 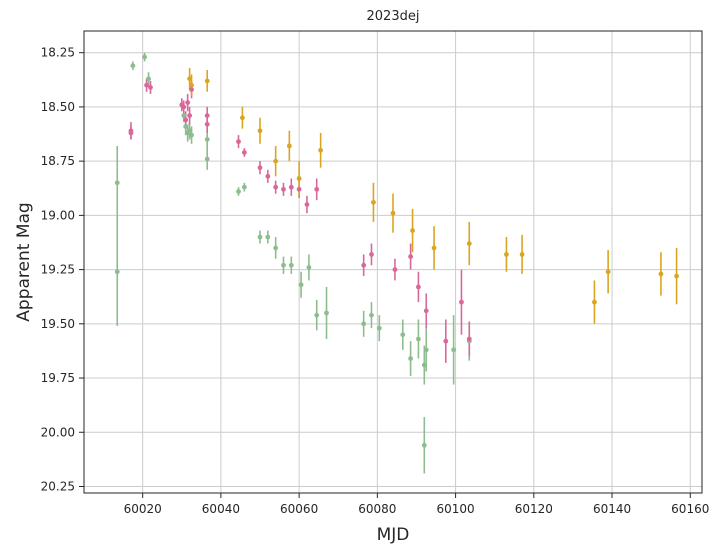 I want to click on y-tick-label: 18.25, so click(x=58, y=53).